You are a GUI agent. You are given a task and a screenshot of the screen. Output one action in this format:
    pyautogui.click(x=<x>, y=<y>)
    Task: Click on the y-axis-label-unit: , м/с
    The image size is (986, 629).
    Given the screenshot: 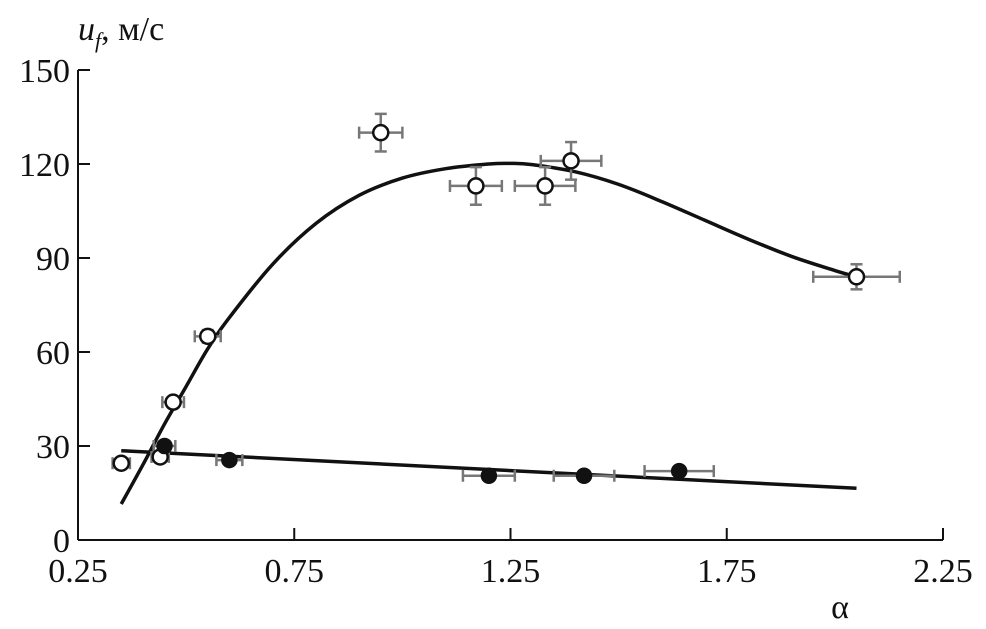 What is the action you would take?
    pyautogui.click(x=132, y=29)
    